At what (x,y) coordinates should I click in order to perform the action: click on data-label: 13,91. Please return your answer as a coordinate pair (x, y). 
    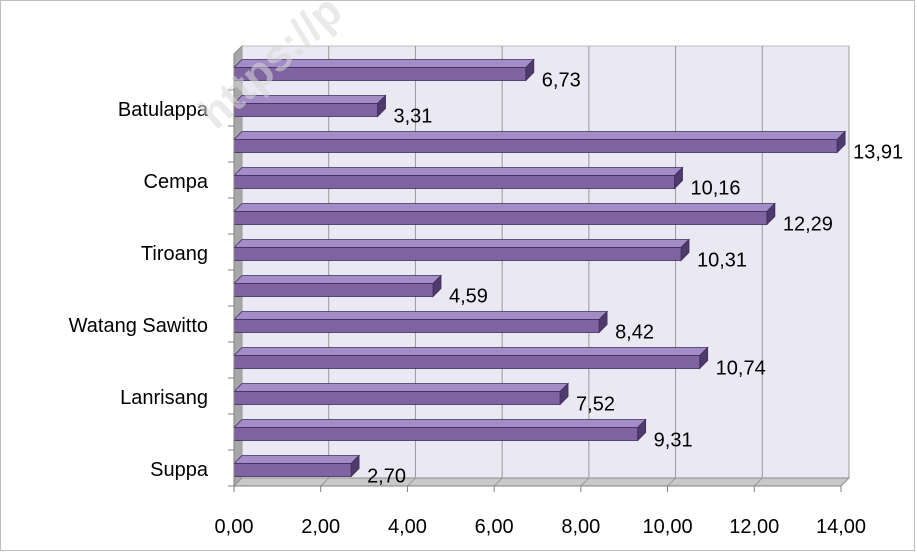
    Looking at the image, I should click on (878, 153).